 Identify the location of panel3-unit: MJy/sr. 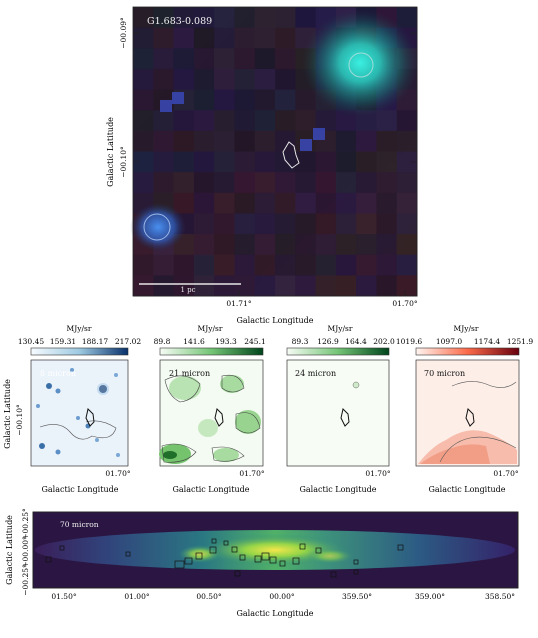
(340, 328).